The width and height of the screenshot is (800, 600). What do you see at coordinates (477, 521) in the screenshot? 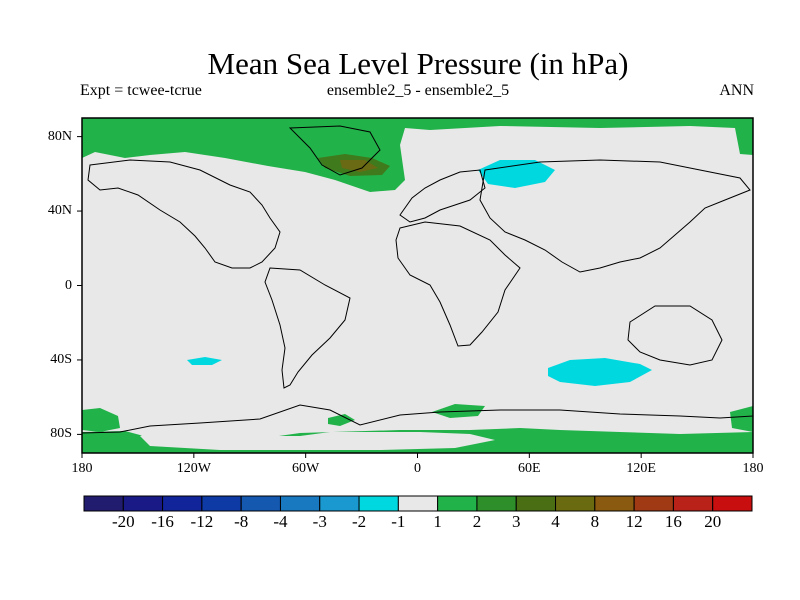
I see `colorbar-label: 2` at bounding box center [477, 521].